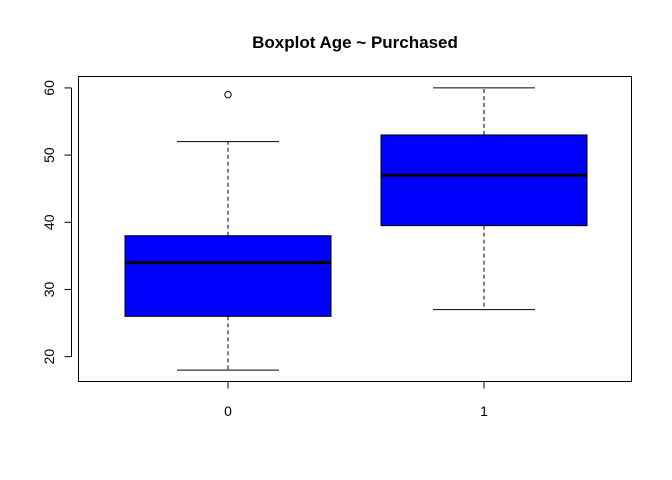 The width and height of the screenshot is (672, 480). What do you see at coordinates (49, 222) in the screenshot?
I see `y-tick-label: 40` at bounding box center [49, 222].